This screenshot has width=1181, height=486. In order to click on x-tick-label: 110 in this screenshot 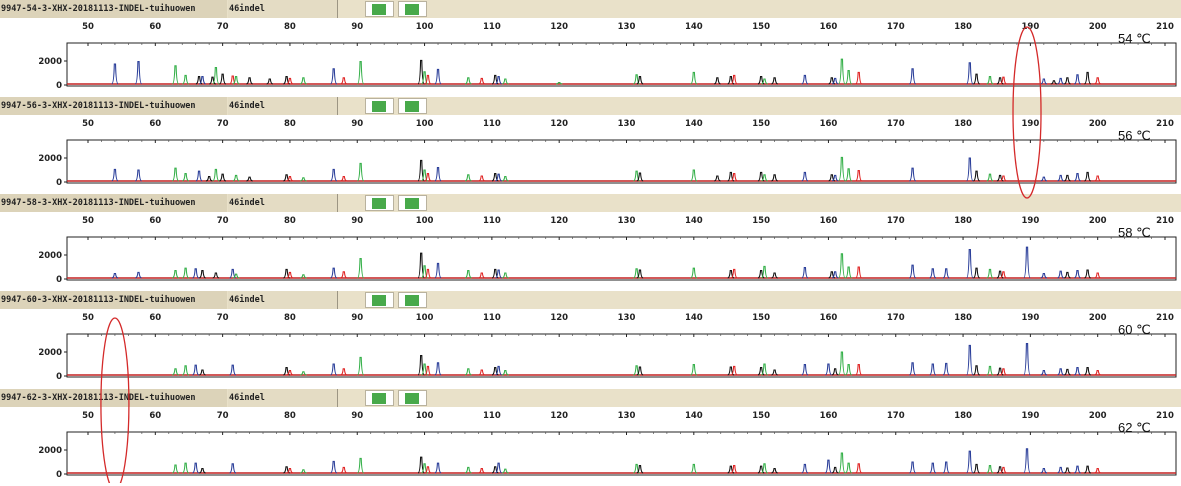, I will do `click(492, 124)`.